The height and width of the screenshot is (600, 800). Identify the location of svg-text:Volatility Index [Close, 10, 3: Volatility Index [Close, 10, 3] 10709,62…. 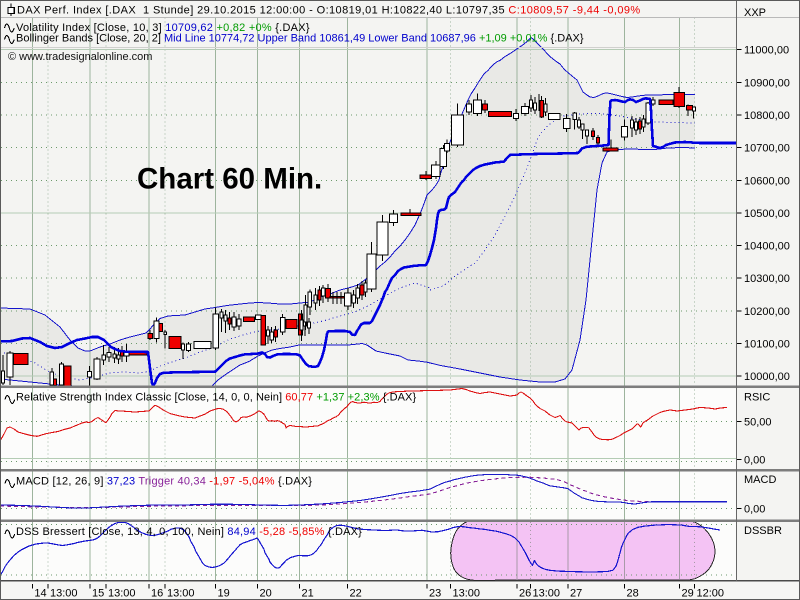
(163, 28).